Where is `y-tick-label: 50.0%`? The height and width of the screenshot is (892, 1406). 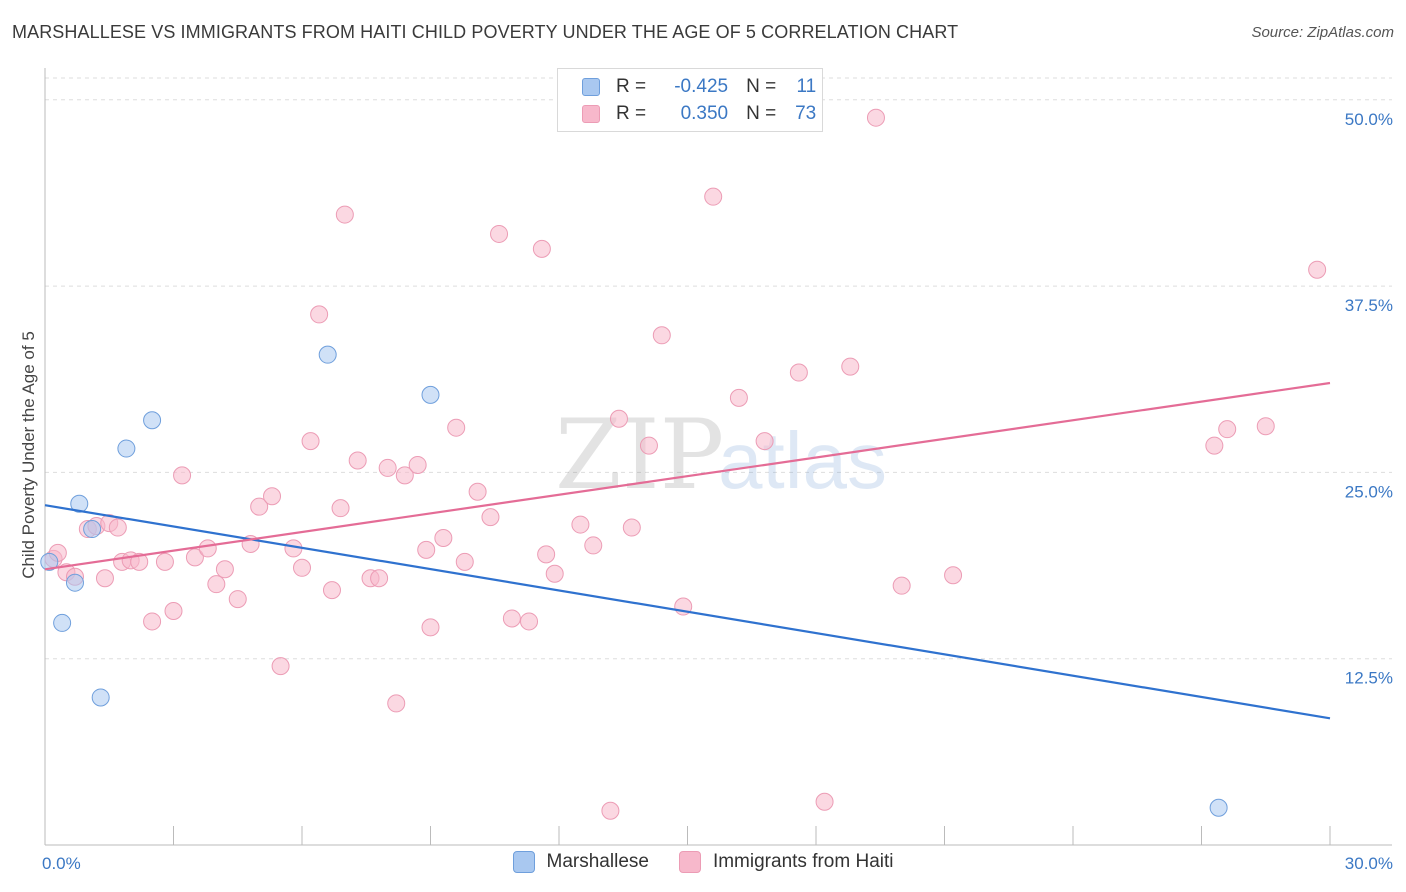 y-tick-label: 50.0% is located at coordinates (1369, 119).